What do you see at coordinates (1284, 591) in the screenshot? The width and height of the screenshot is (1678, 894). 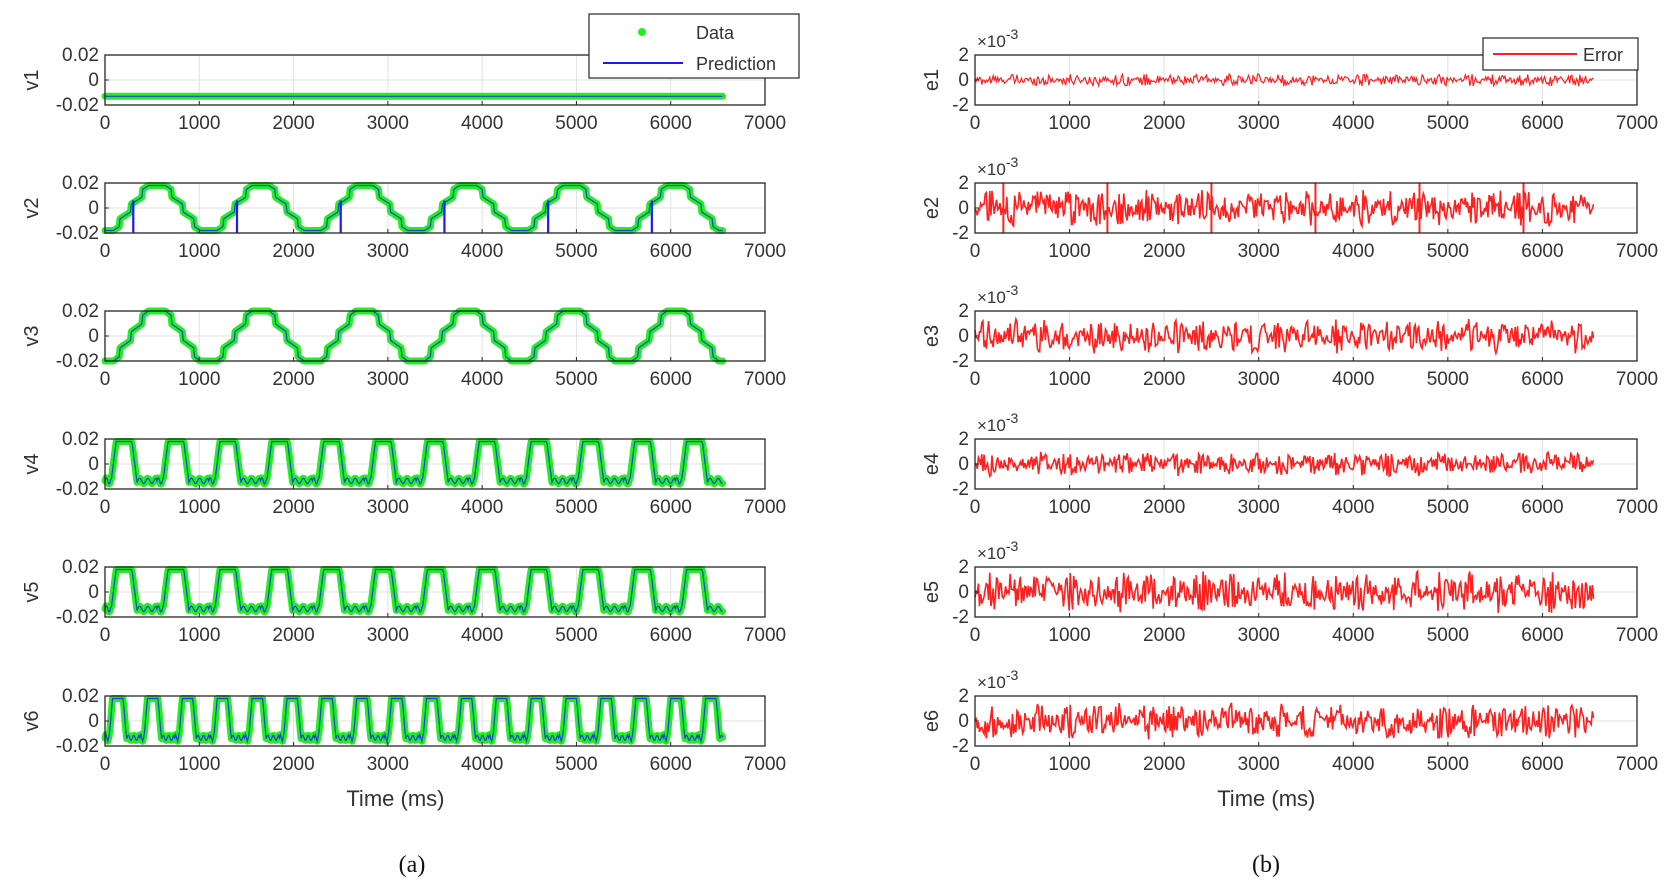 I see `series-error-e5` at bounding box center [1284, 591].